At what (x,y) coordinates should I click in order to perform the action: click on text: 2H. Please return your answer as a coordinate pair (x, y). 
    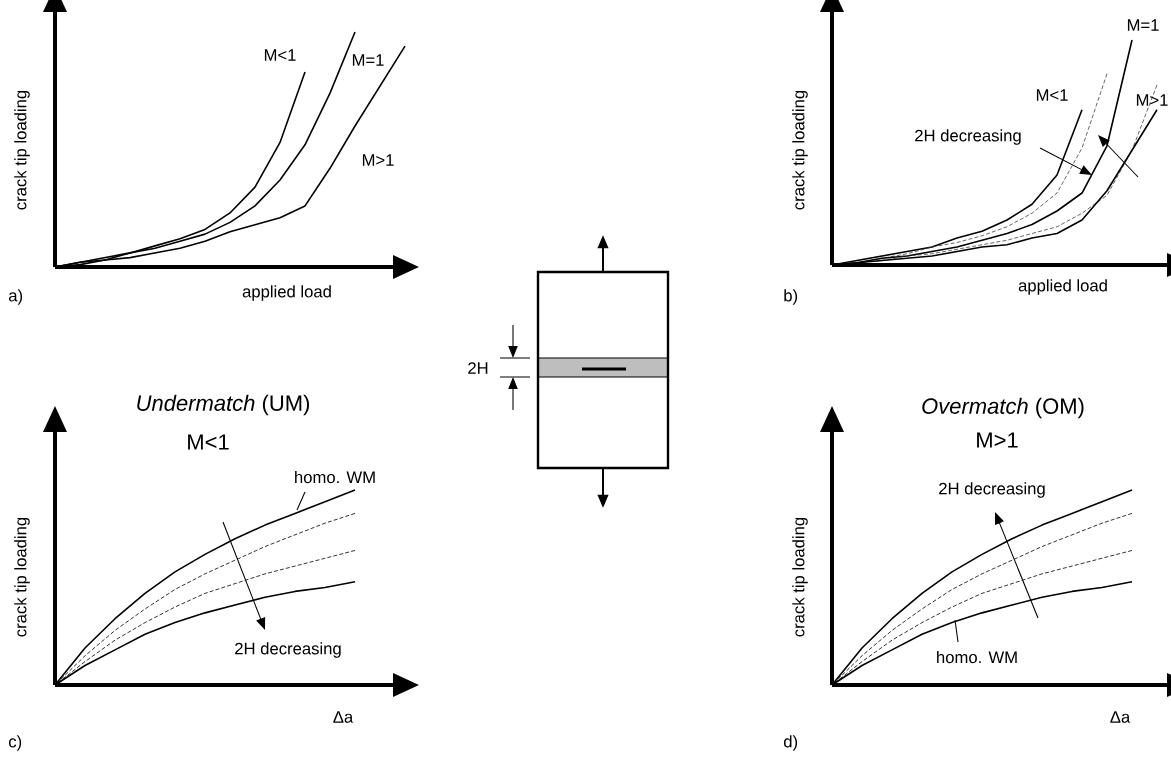
    Looking at the image, I should click on (478, 368).